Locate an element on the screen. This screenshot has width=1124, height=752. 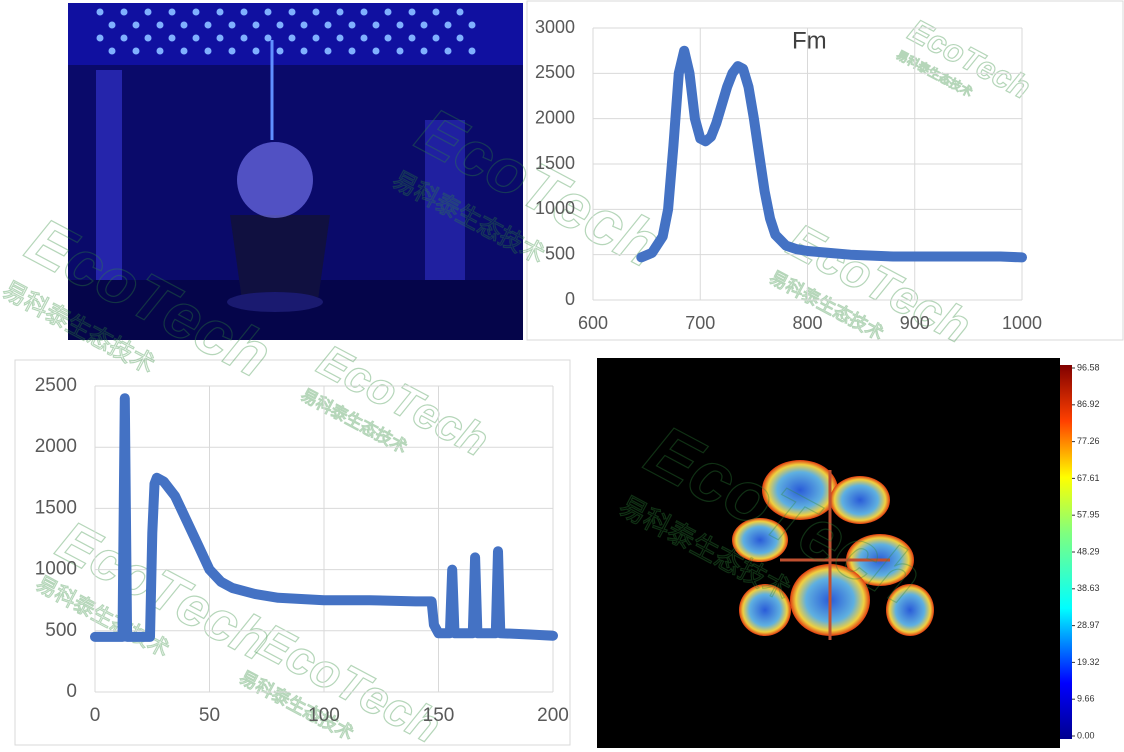
chart-title: Fm is located at coordinates (809, 40).